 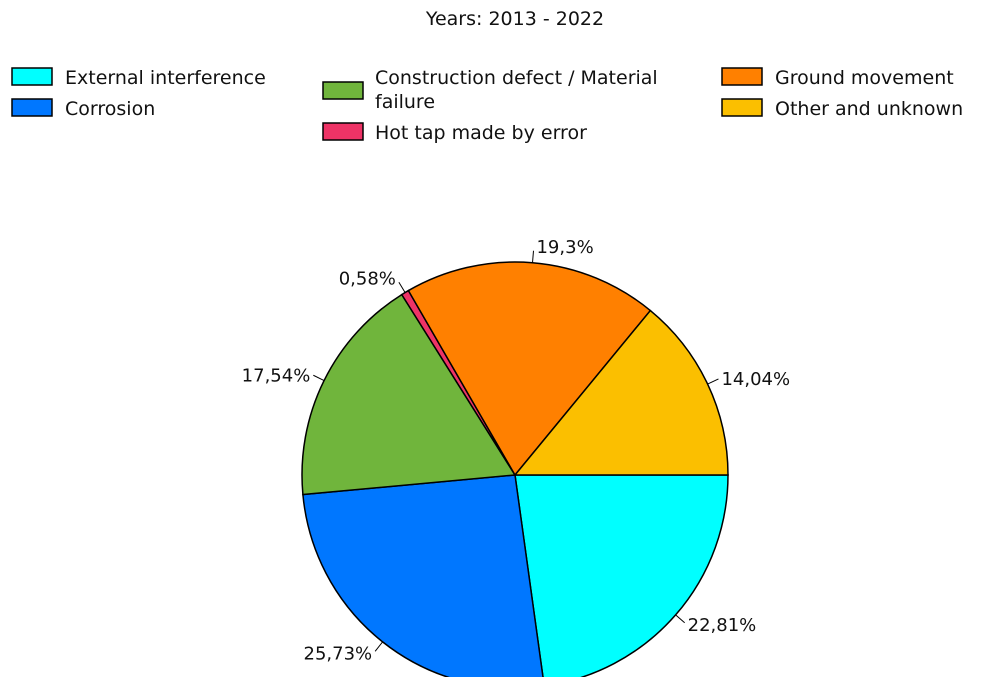 I want to click on leader-line-construction-defect-material-failure, so click(x=319, y=378).